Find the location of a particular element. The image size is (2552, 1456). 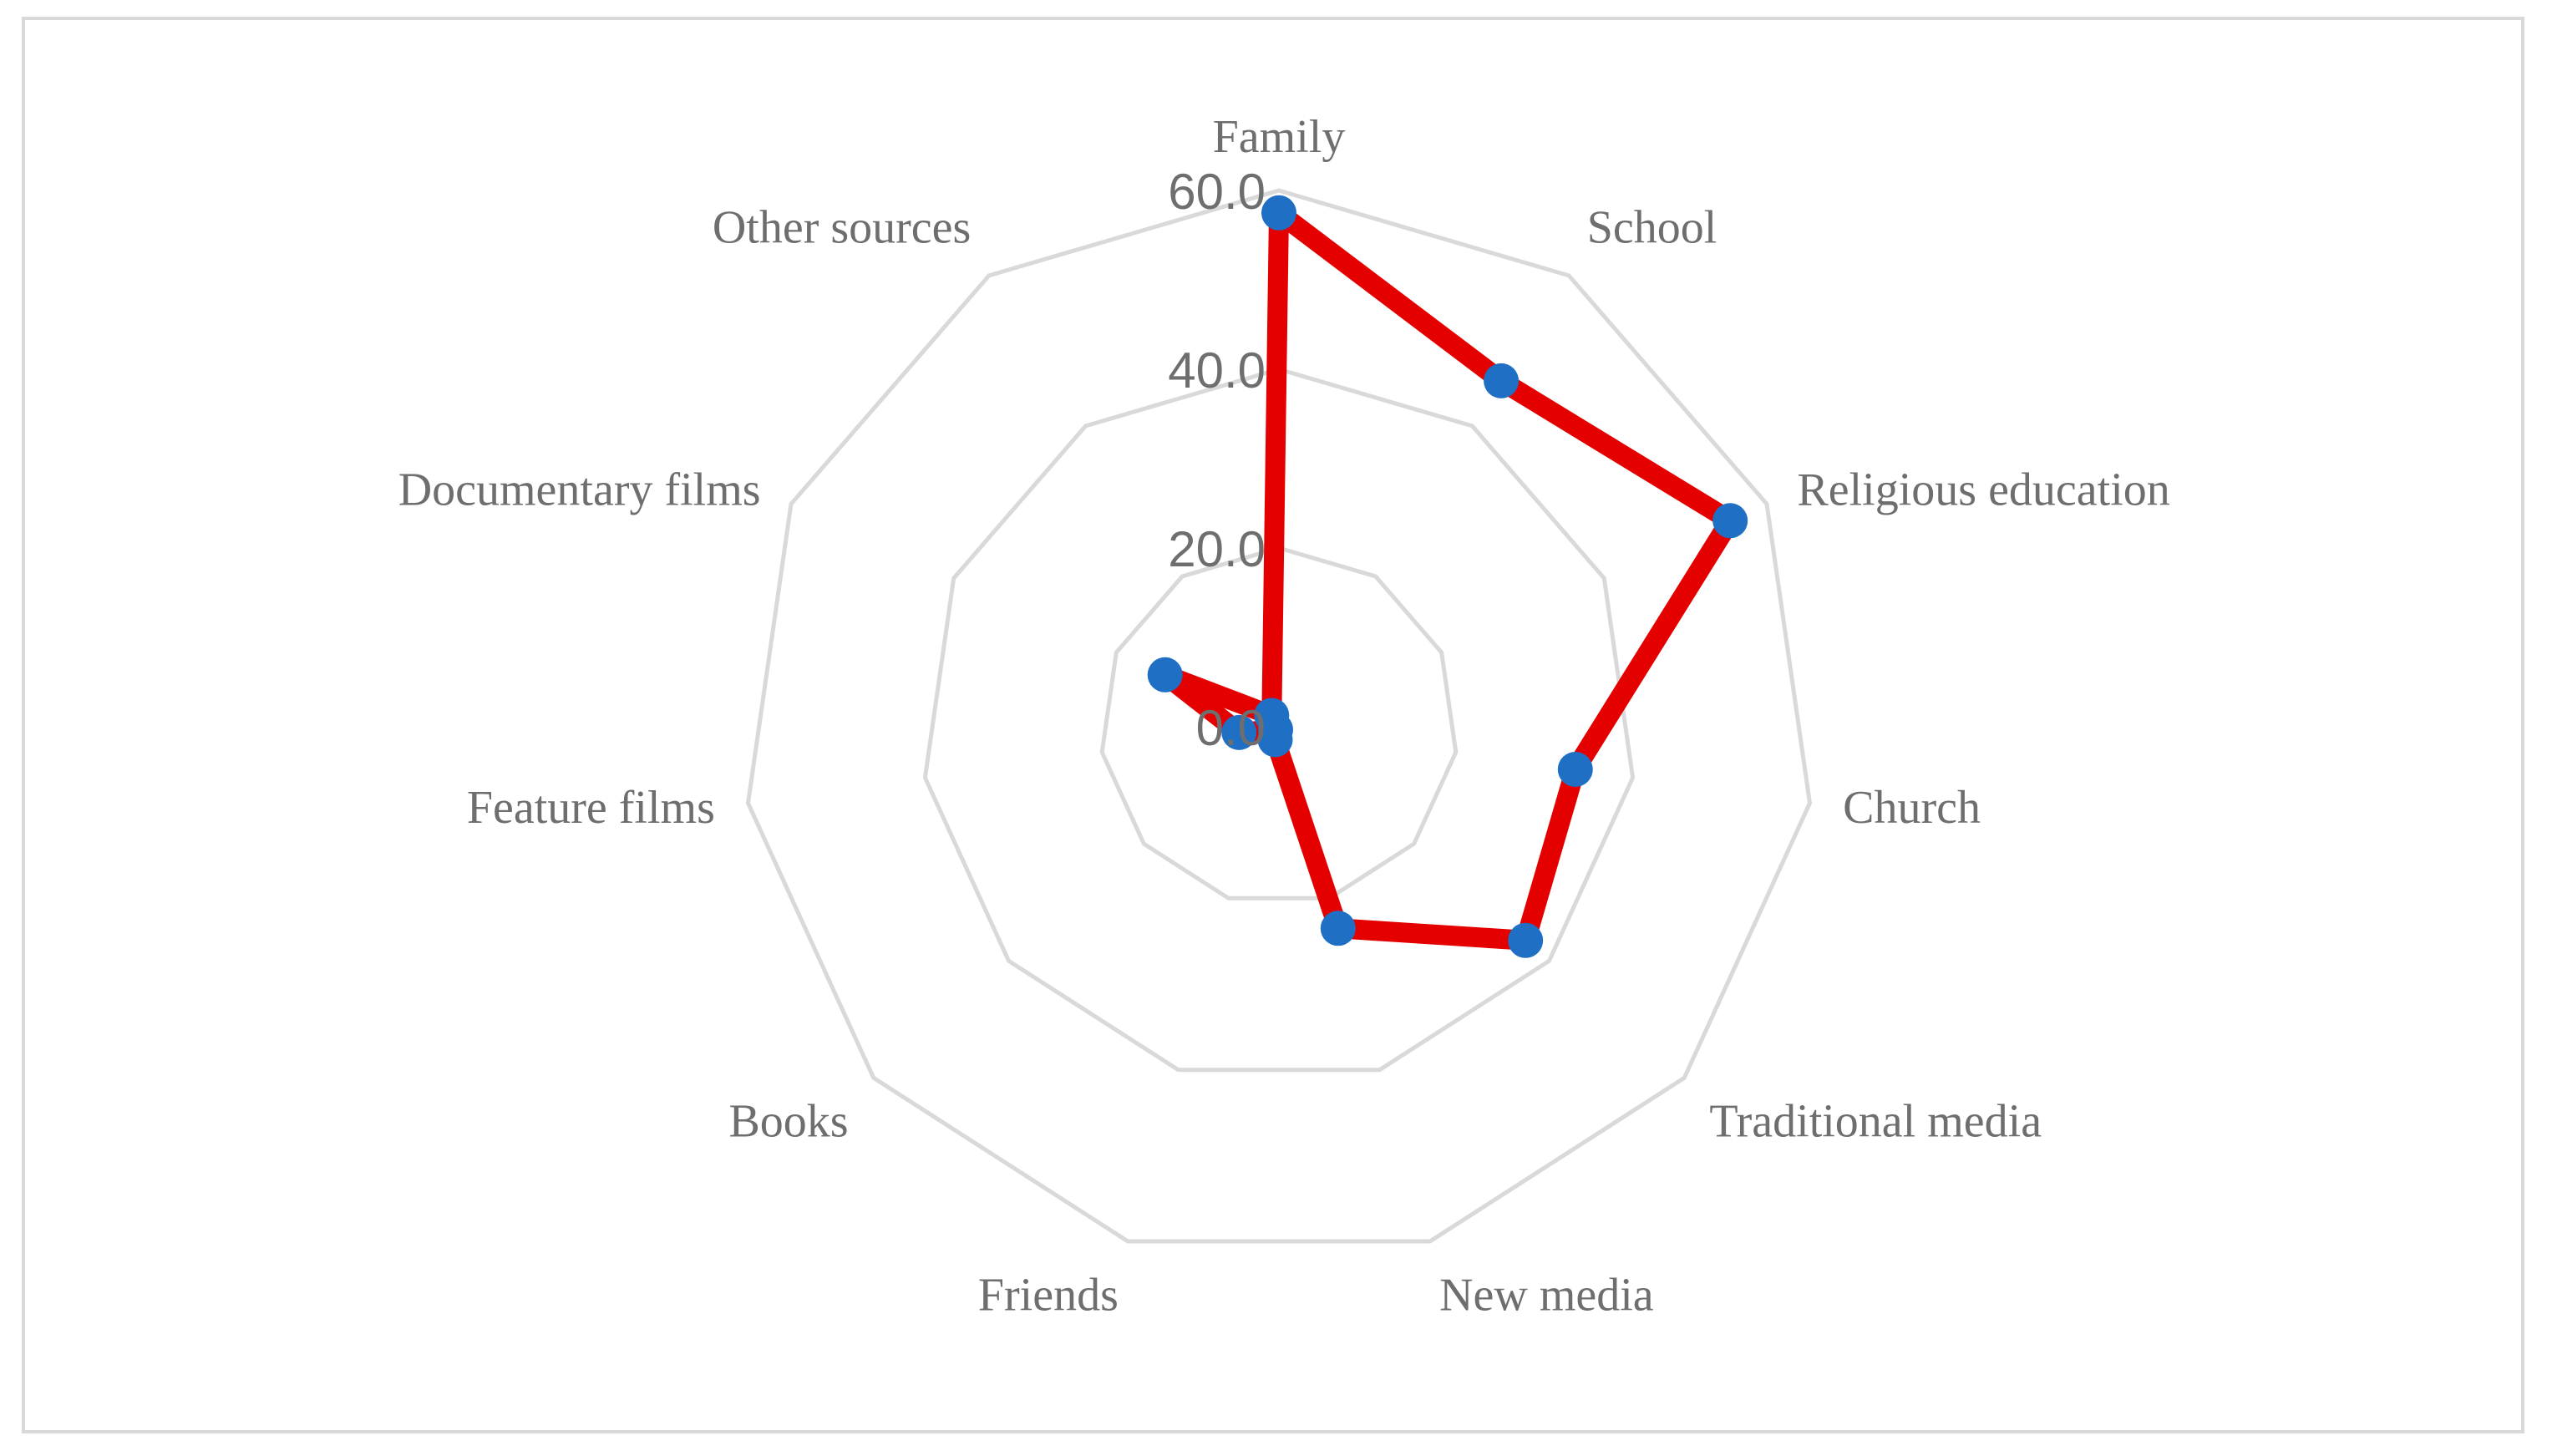

tick-label: 40.0 is located at coordinates (1217, 370).